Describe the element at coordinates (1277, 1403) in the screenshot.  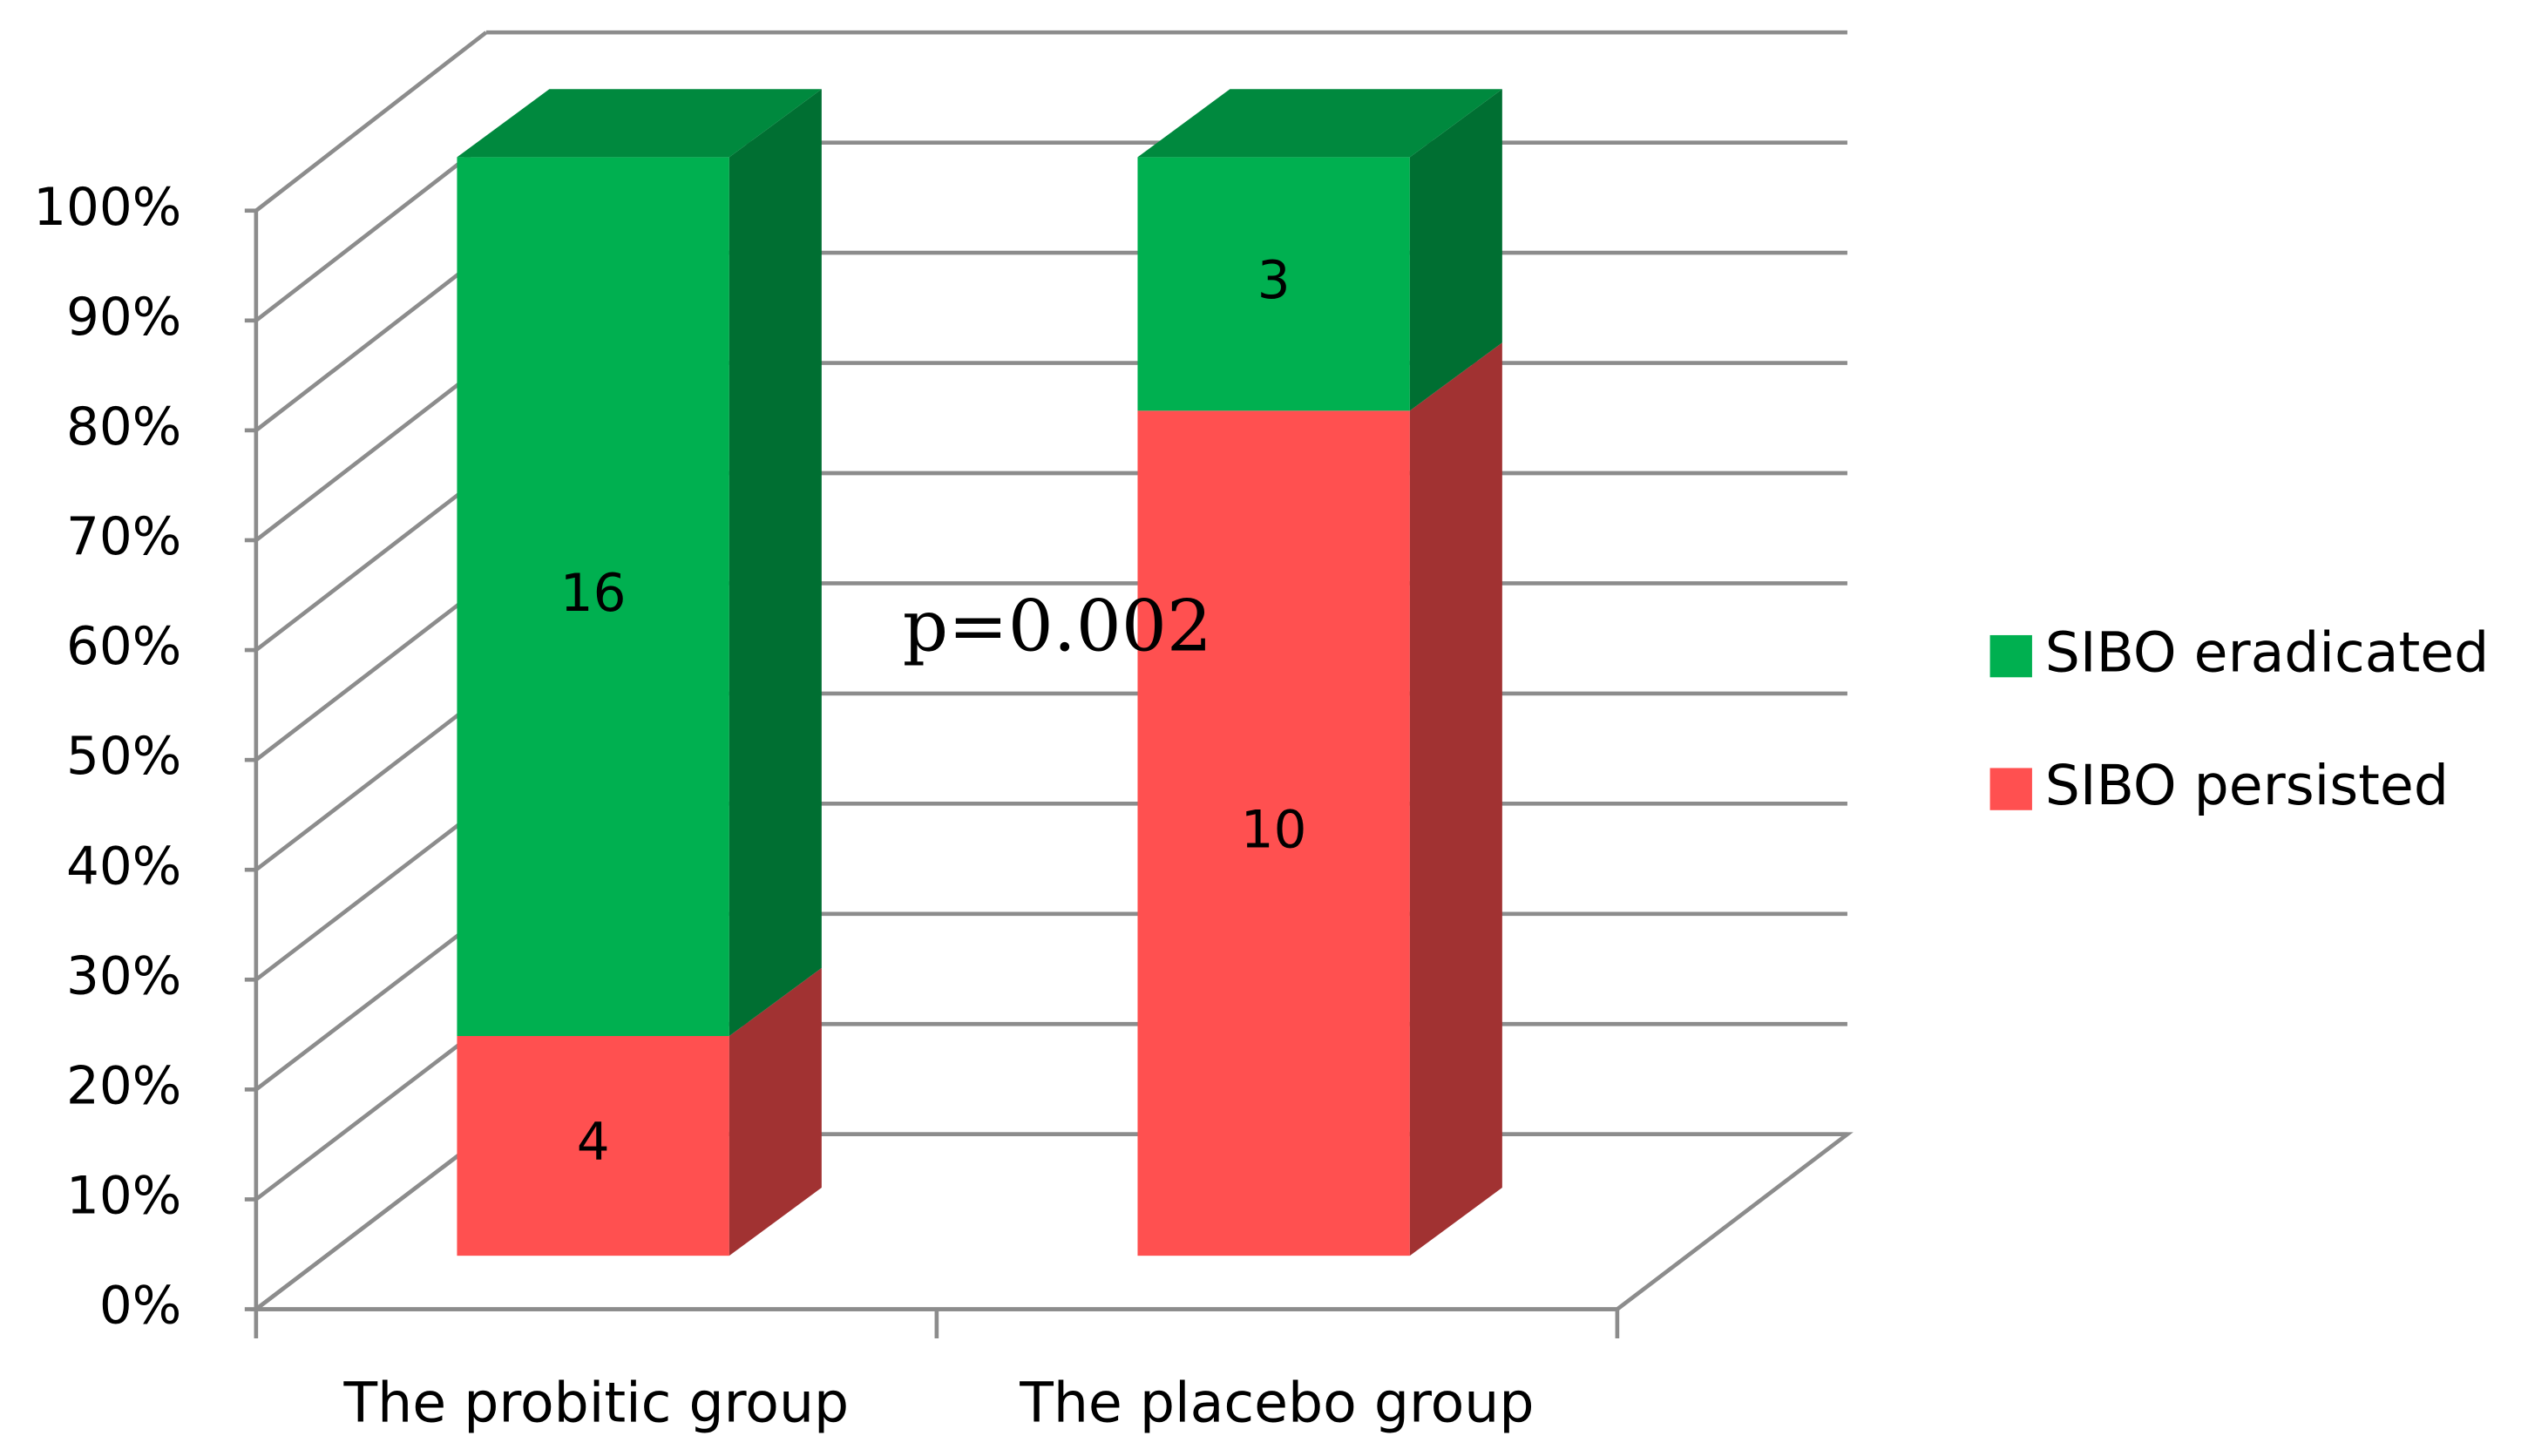
I see `x-tick-label: The placebo group` at that location.